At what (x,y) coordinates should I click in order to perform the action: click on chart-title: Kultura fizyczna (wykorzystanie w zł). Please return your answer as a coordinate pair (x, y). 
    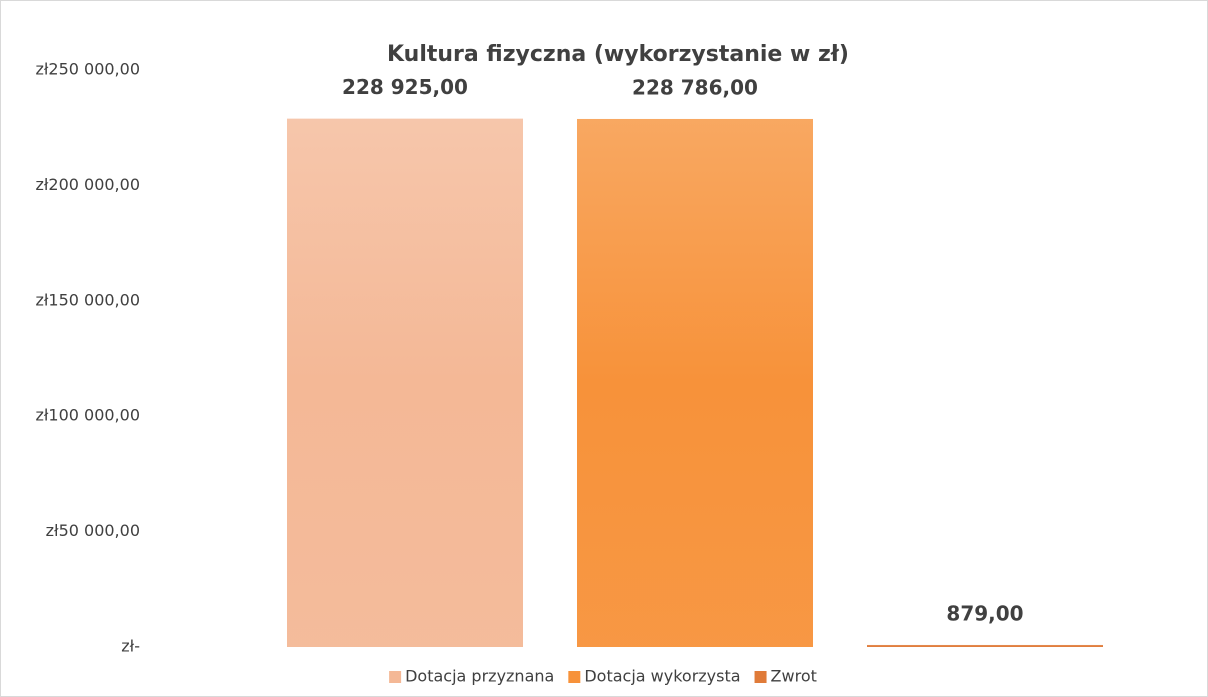
    Looking at the image, I should click on (618, 54).